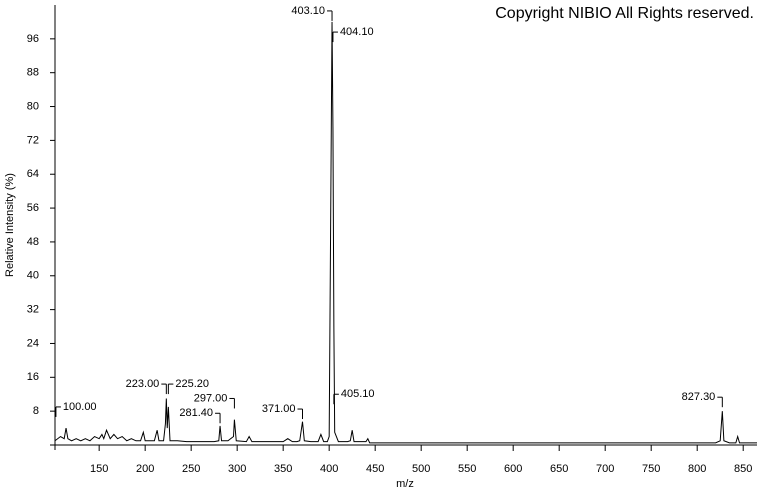 The width and height of the screenshot is (760, 492). Describe the element at coordinates (33, 242) in the screenshot. I see `y-tick-label: 48` at that location.